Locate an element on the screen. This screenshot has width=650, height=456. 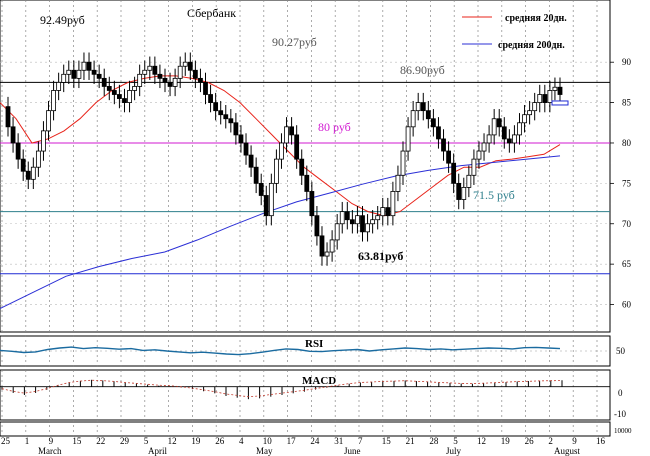
date-tick-label-13: 24 is located at coordinates (315, 441).